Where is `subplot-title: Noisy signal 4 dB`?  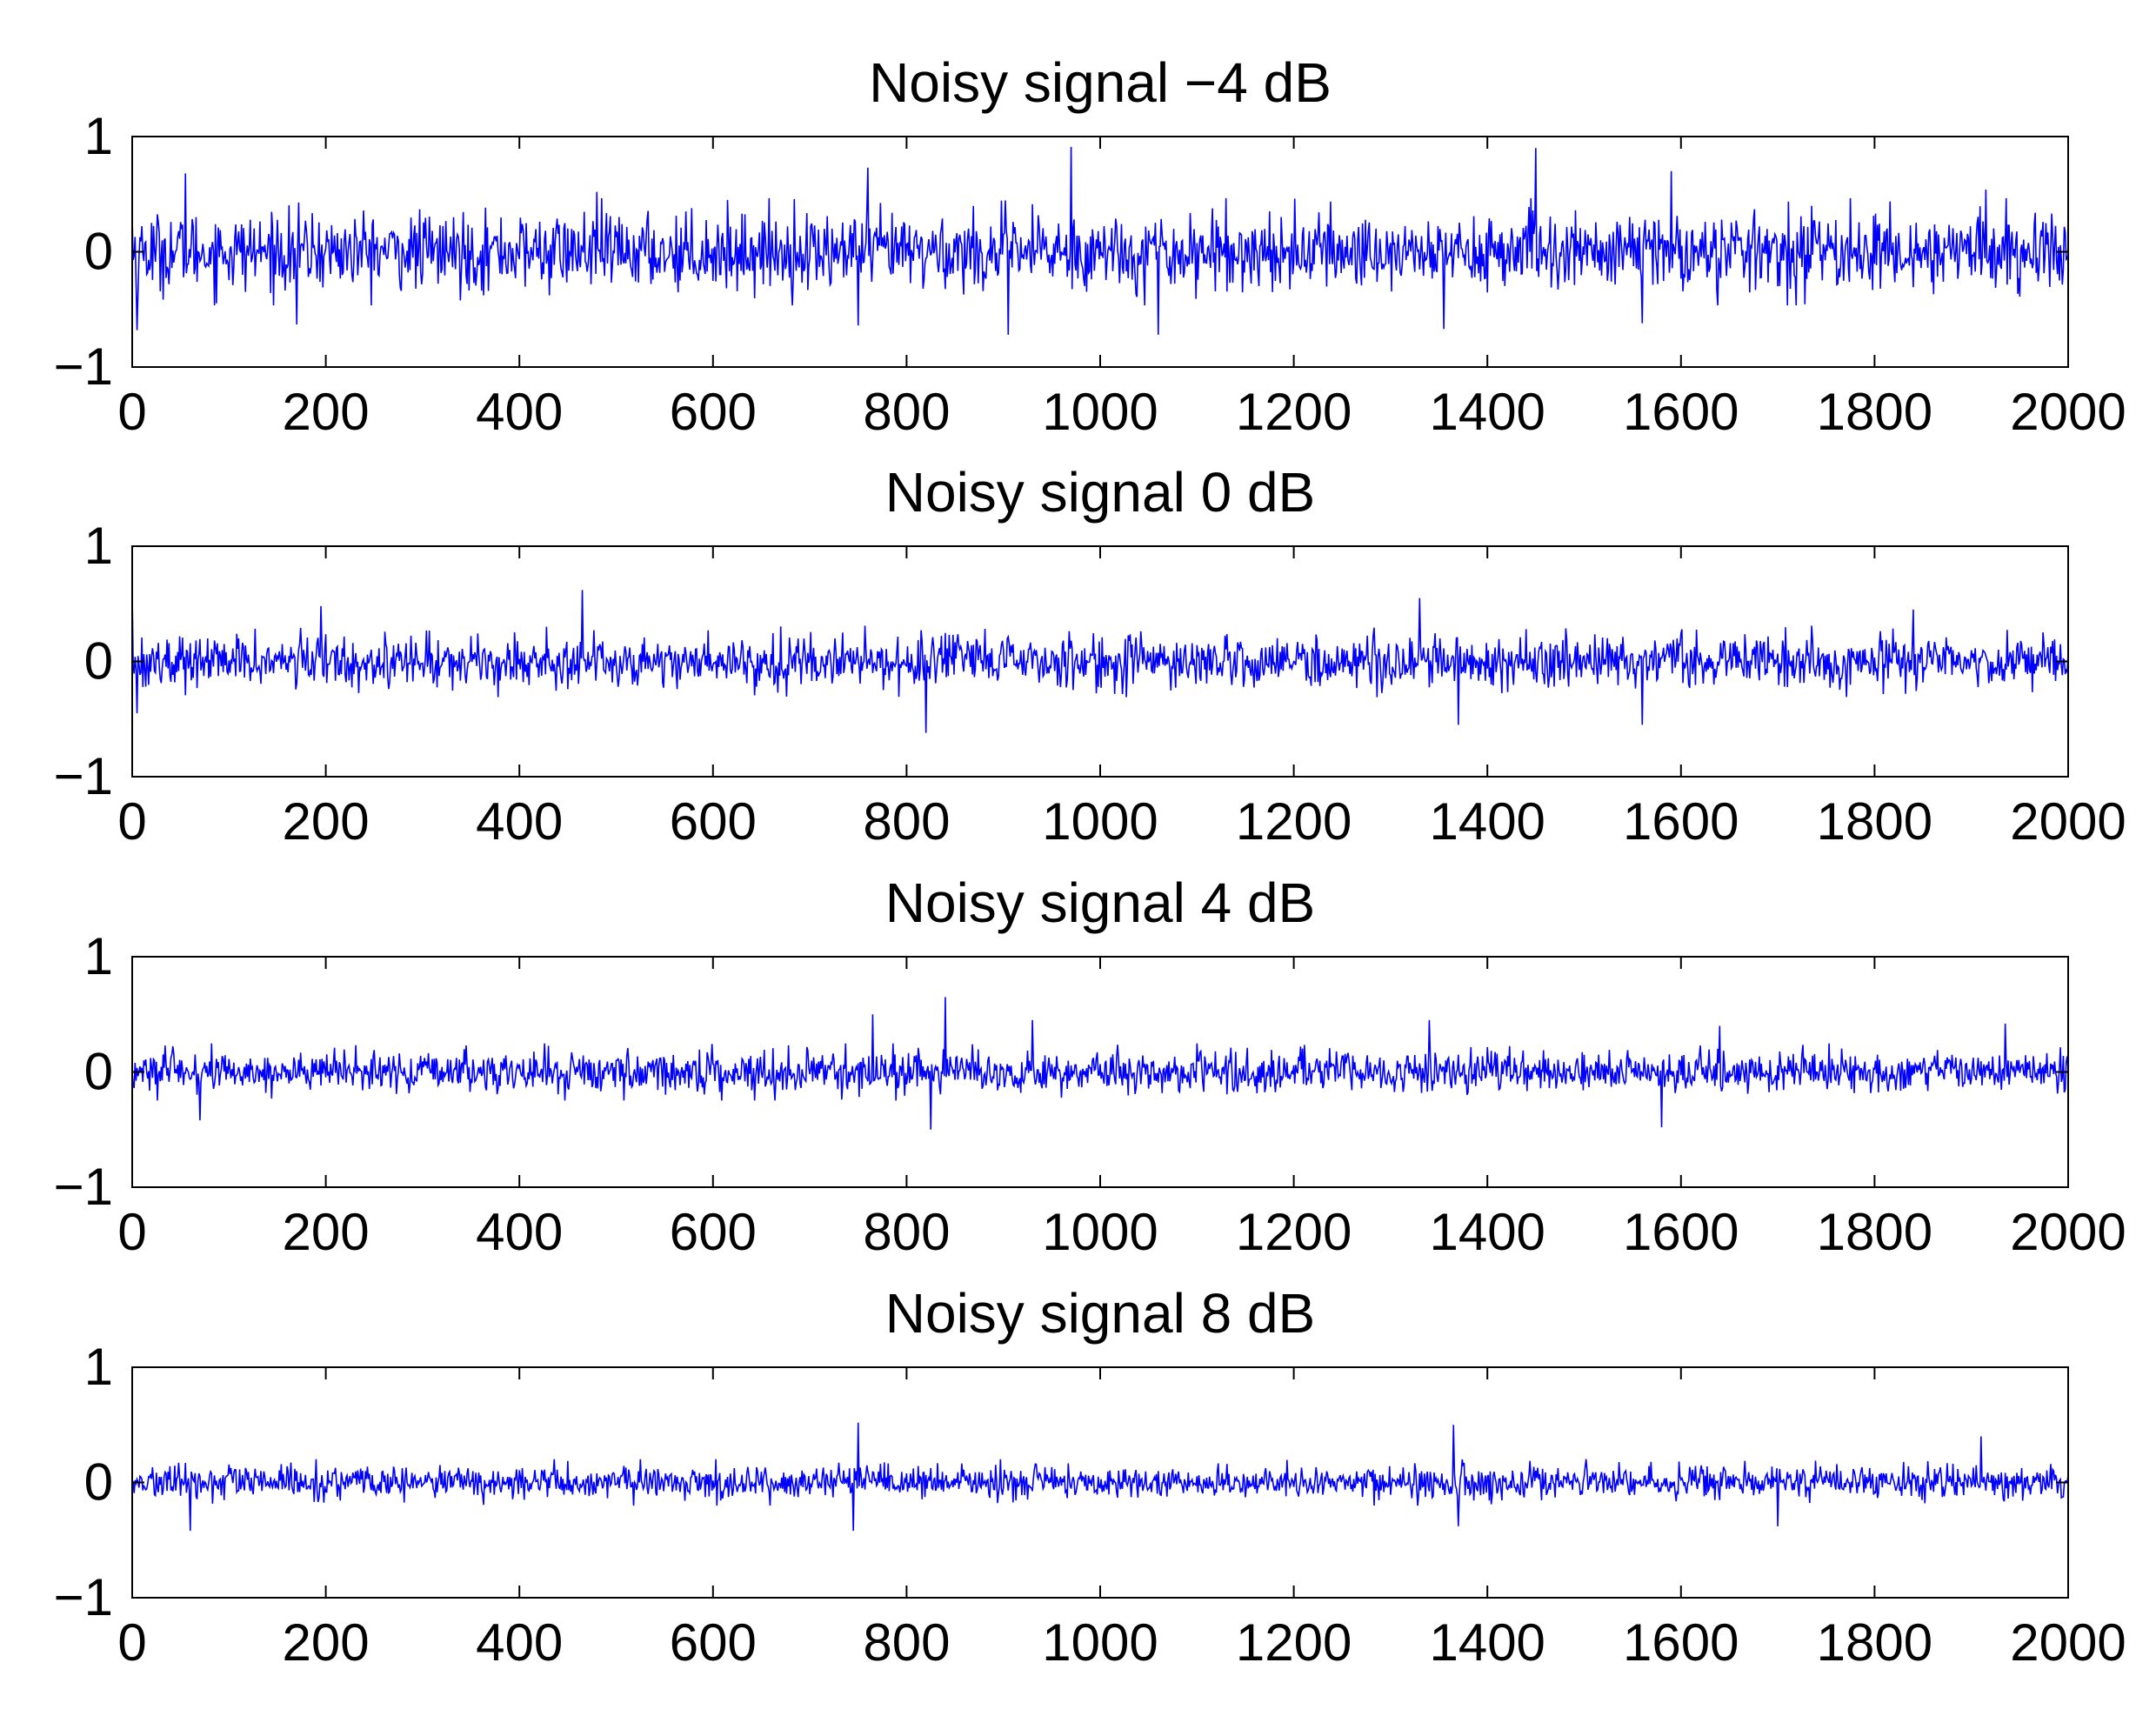 subplot-title: Noisy signal 4 dB is located at coordinates (1100, 902).